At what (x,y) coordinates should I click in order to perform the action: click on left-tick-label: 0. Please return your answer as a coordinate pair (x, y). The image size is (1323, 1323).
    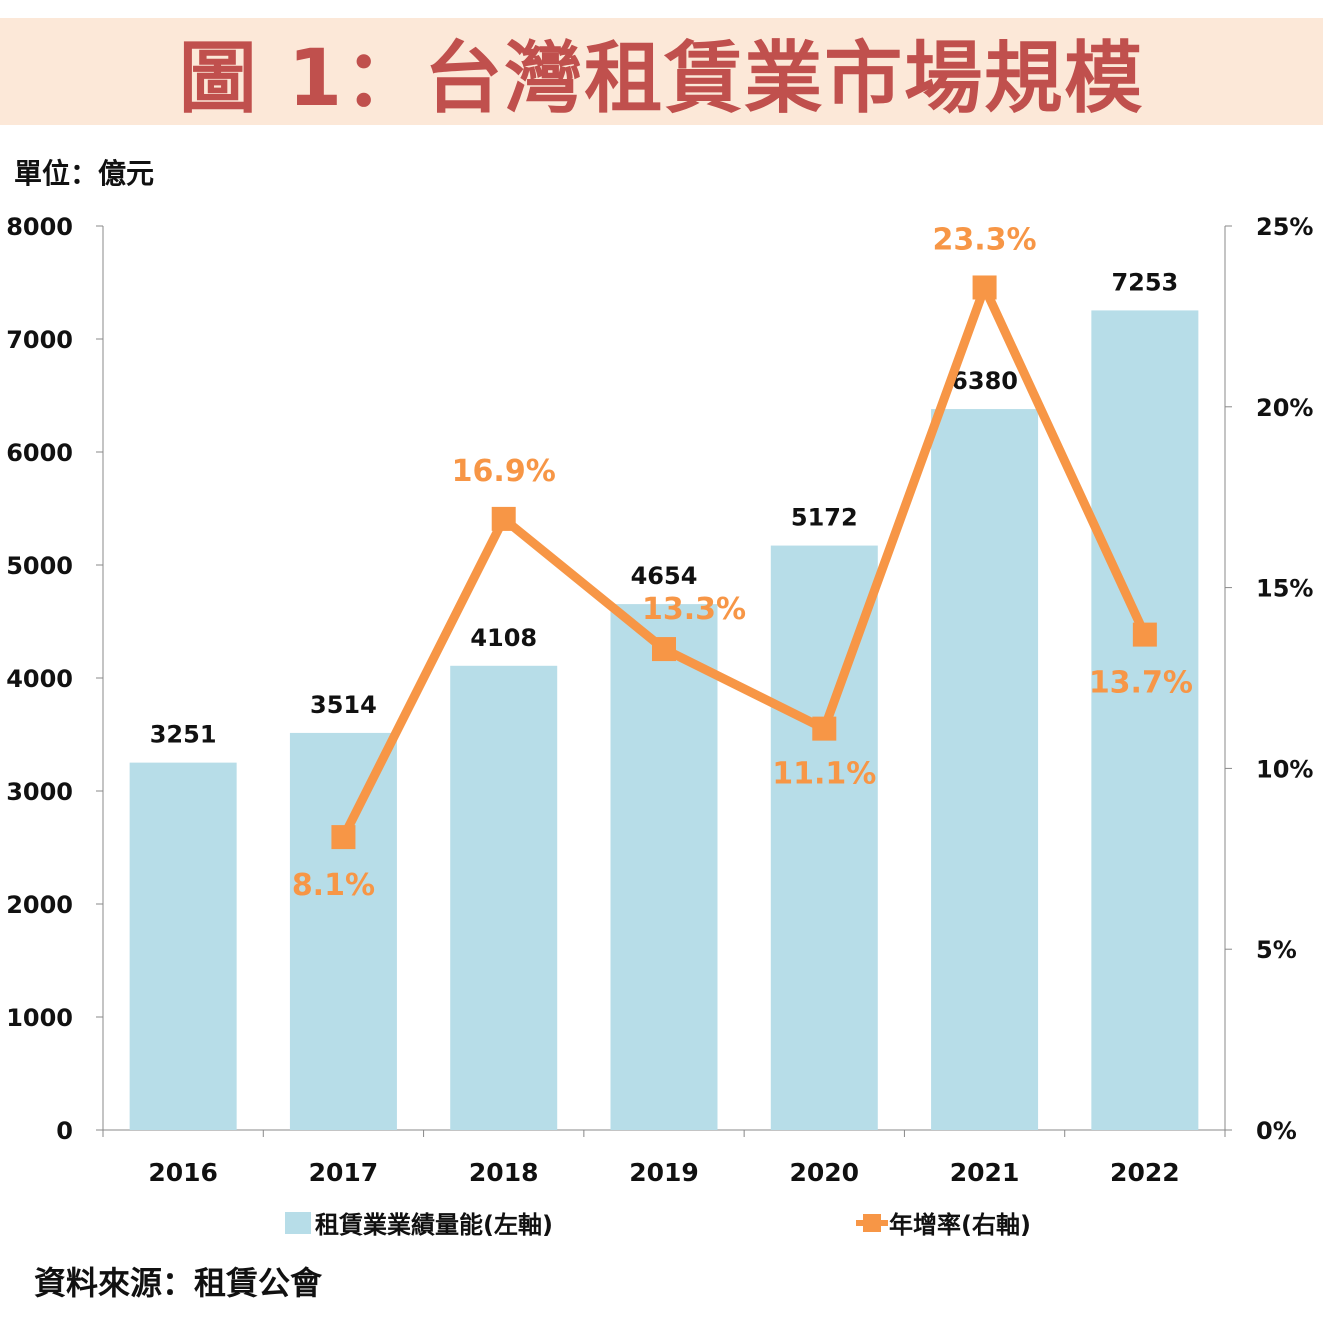
    Looking at the image, I should click on (64, 1131).